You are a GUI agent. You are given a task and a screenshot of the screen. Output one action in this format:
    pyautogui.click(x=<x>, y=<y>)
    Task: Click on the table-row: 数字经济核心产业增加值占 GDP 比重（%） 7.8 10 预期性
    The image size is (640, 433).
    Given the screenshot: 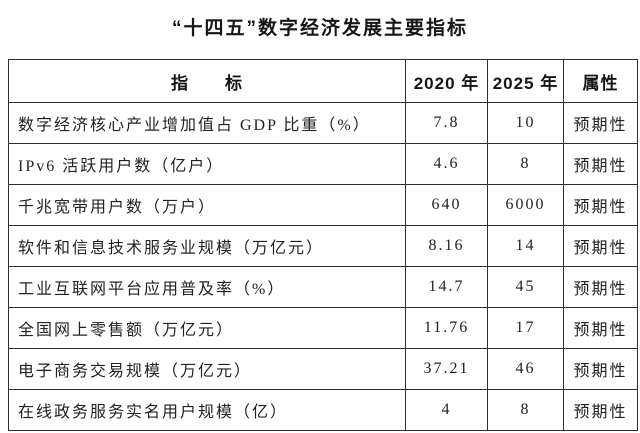 What is the action you would take?
    pyautogui.click(x=323, y=123)
    